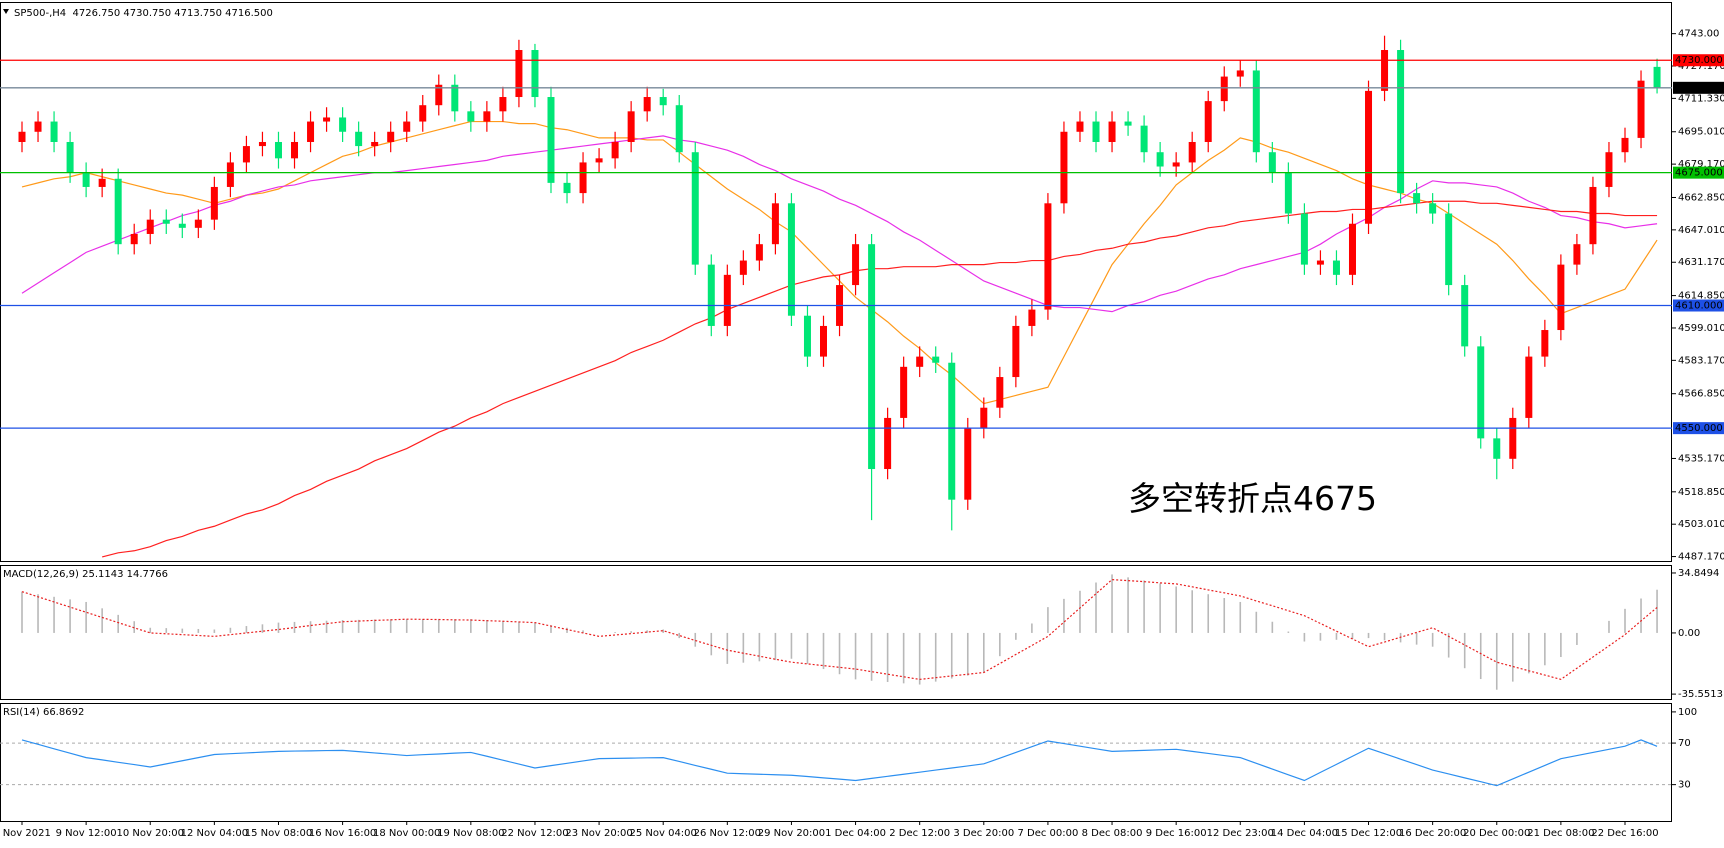 This screenshot has width=1724, height=848. I want to click on price-level-label: 4550.000, so click(1699, 428).